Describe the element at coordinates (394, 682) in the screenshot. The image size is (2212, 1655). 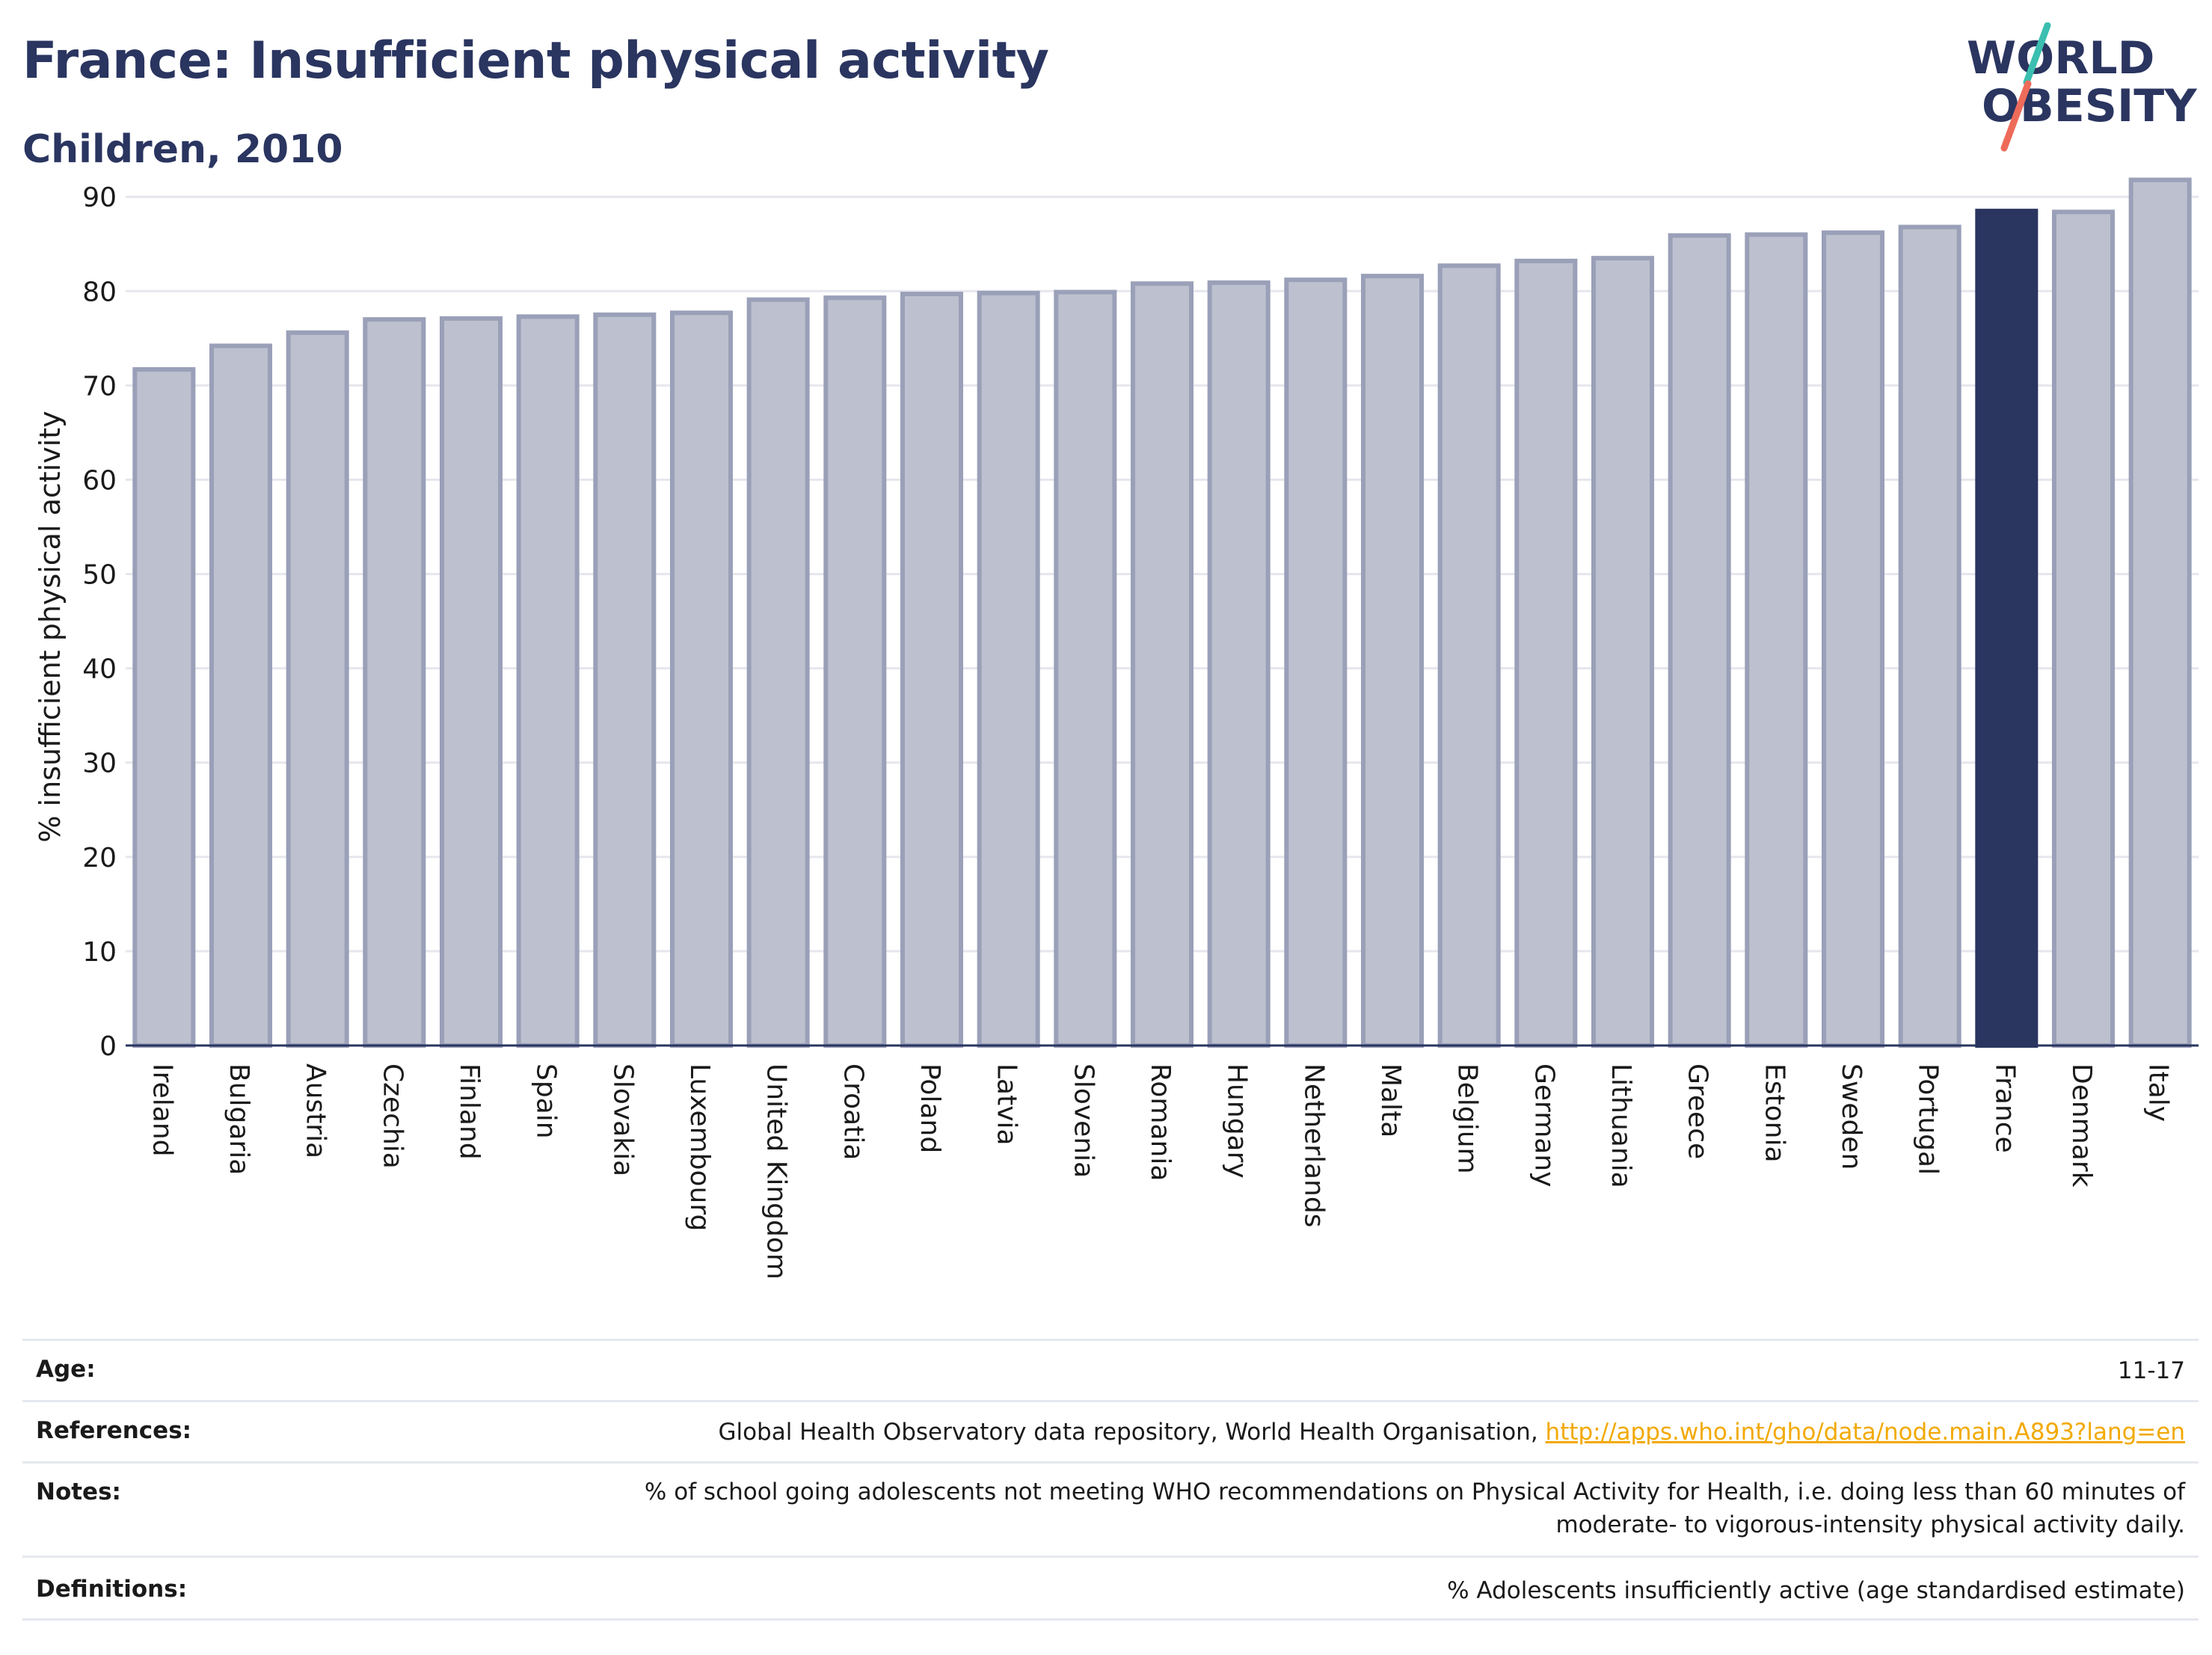
I see `bar-czechia` at that location.